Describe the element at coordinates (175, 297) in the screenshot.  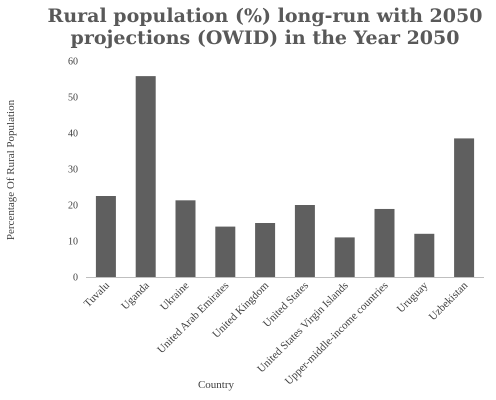
I see `x-tick-label: Ukraine` at that location.